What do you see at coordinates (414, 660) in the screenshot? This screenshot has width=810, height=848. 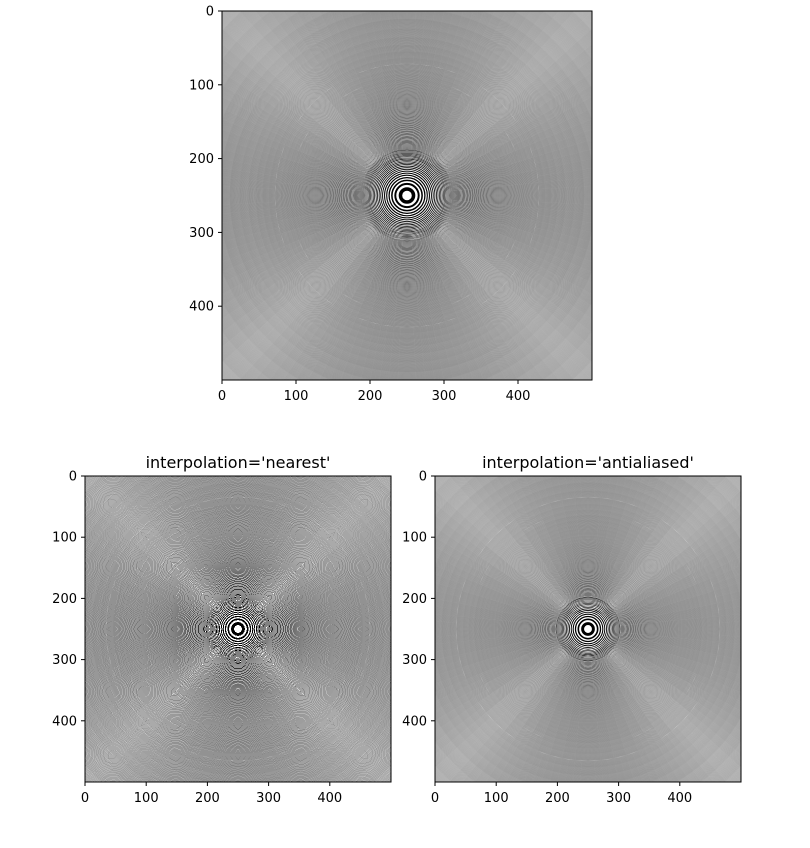 I see `y-tick-label: 300` at bounding box center [414, 660].